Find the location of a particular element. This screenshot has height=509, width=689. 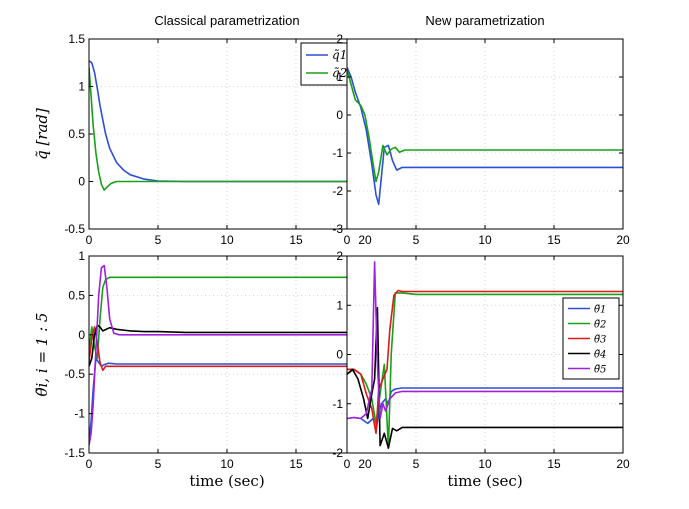

series-line-black is located at coordinates (227, 345).